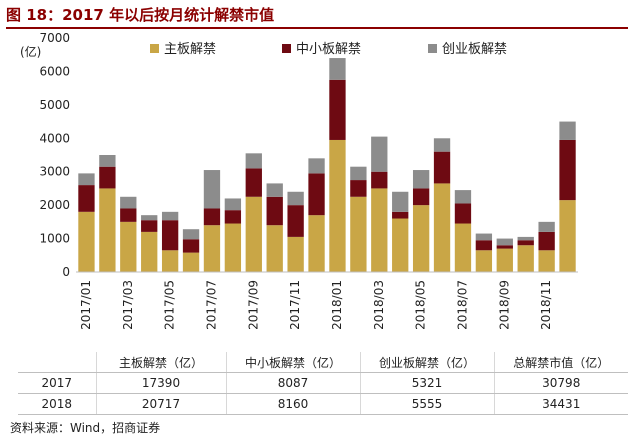  Describe the element at coordinates (57, 404) in the screenshot. I see `table-cell: 2018` at that location.